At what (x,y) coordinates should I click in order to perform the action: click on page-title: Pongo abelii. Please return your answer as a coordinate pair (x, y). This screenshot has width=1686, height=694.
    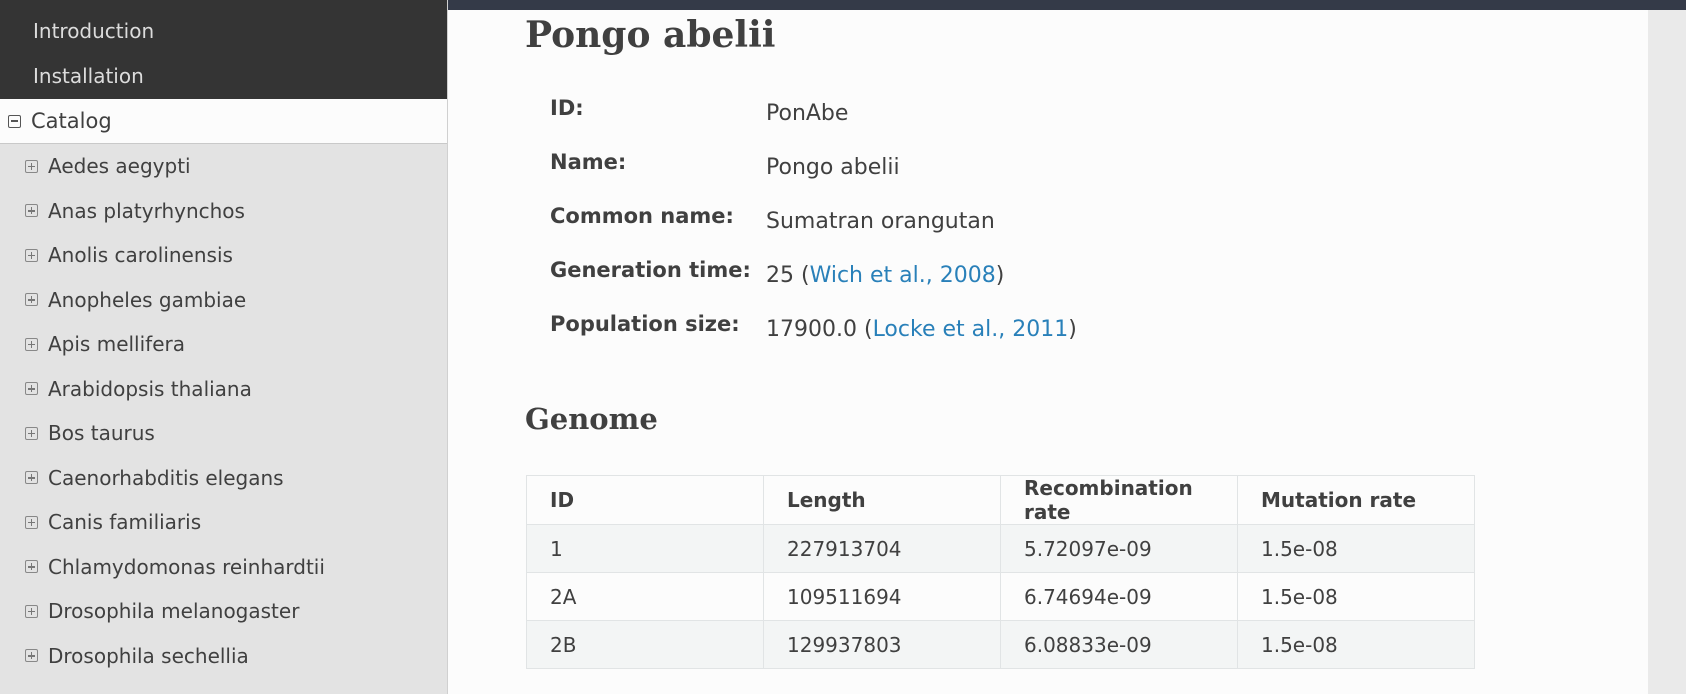
    Looking at the image, I should click on (650, 35).